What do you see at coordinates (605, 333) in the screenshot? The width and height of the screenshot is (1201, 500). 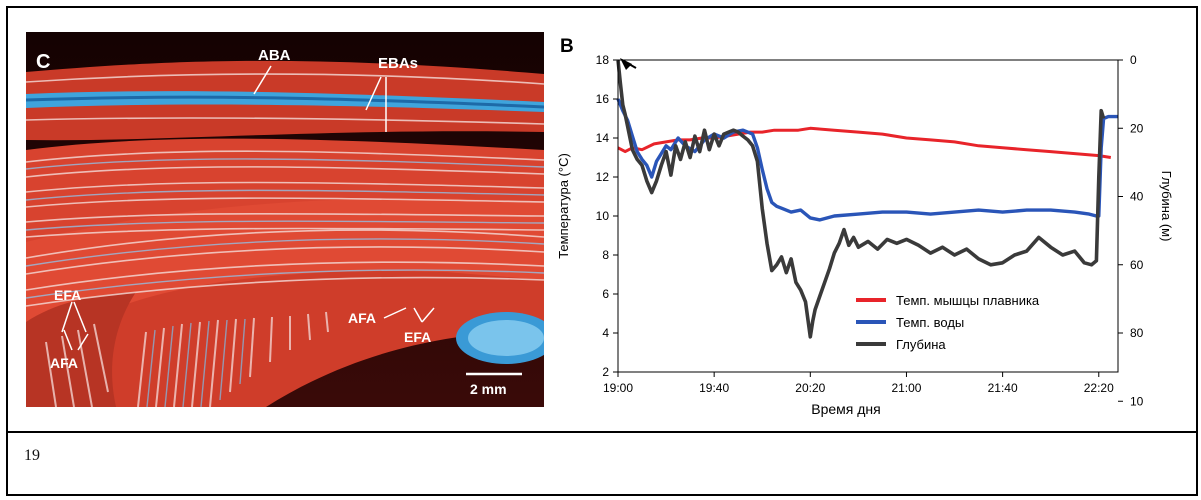 I see `y-tick-label: 4` at bounding box center [605, 333].